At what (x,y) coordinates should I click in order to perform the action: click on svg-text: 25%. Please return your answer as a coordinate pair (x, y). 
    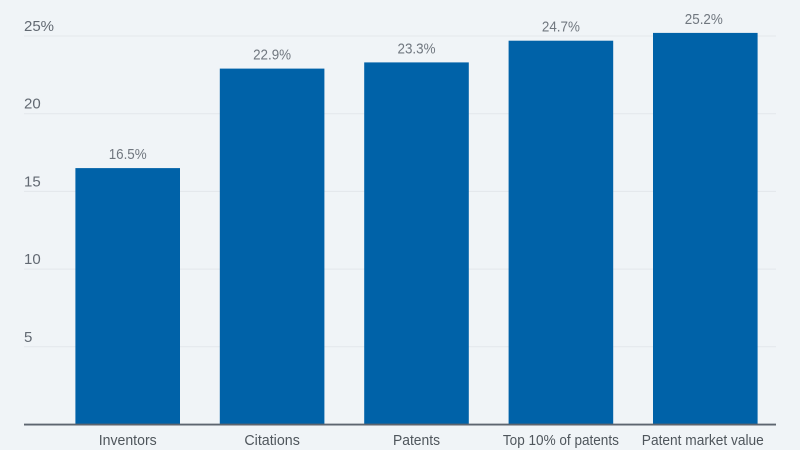
    Looking at the image, I should click on (39, 26).